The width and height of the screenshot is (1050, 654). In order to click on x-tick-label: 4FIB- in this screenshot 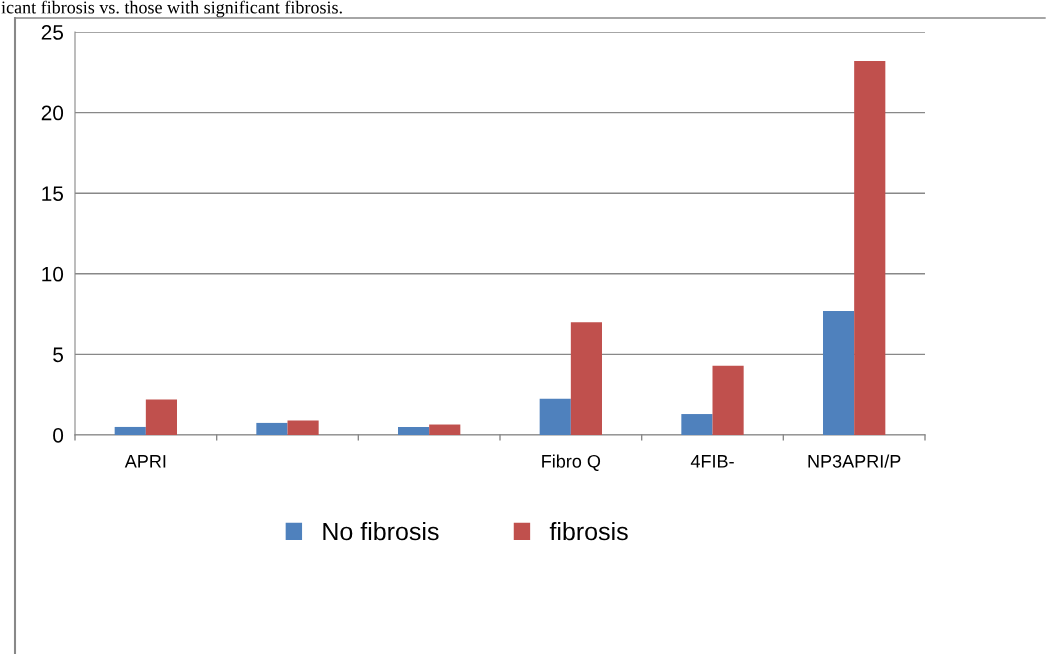, I will do `click(712, 461)`.